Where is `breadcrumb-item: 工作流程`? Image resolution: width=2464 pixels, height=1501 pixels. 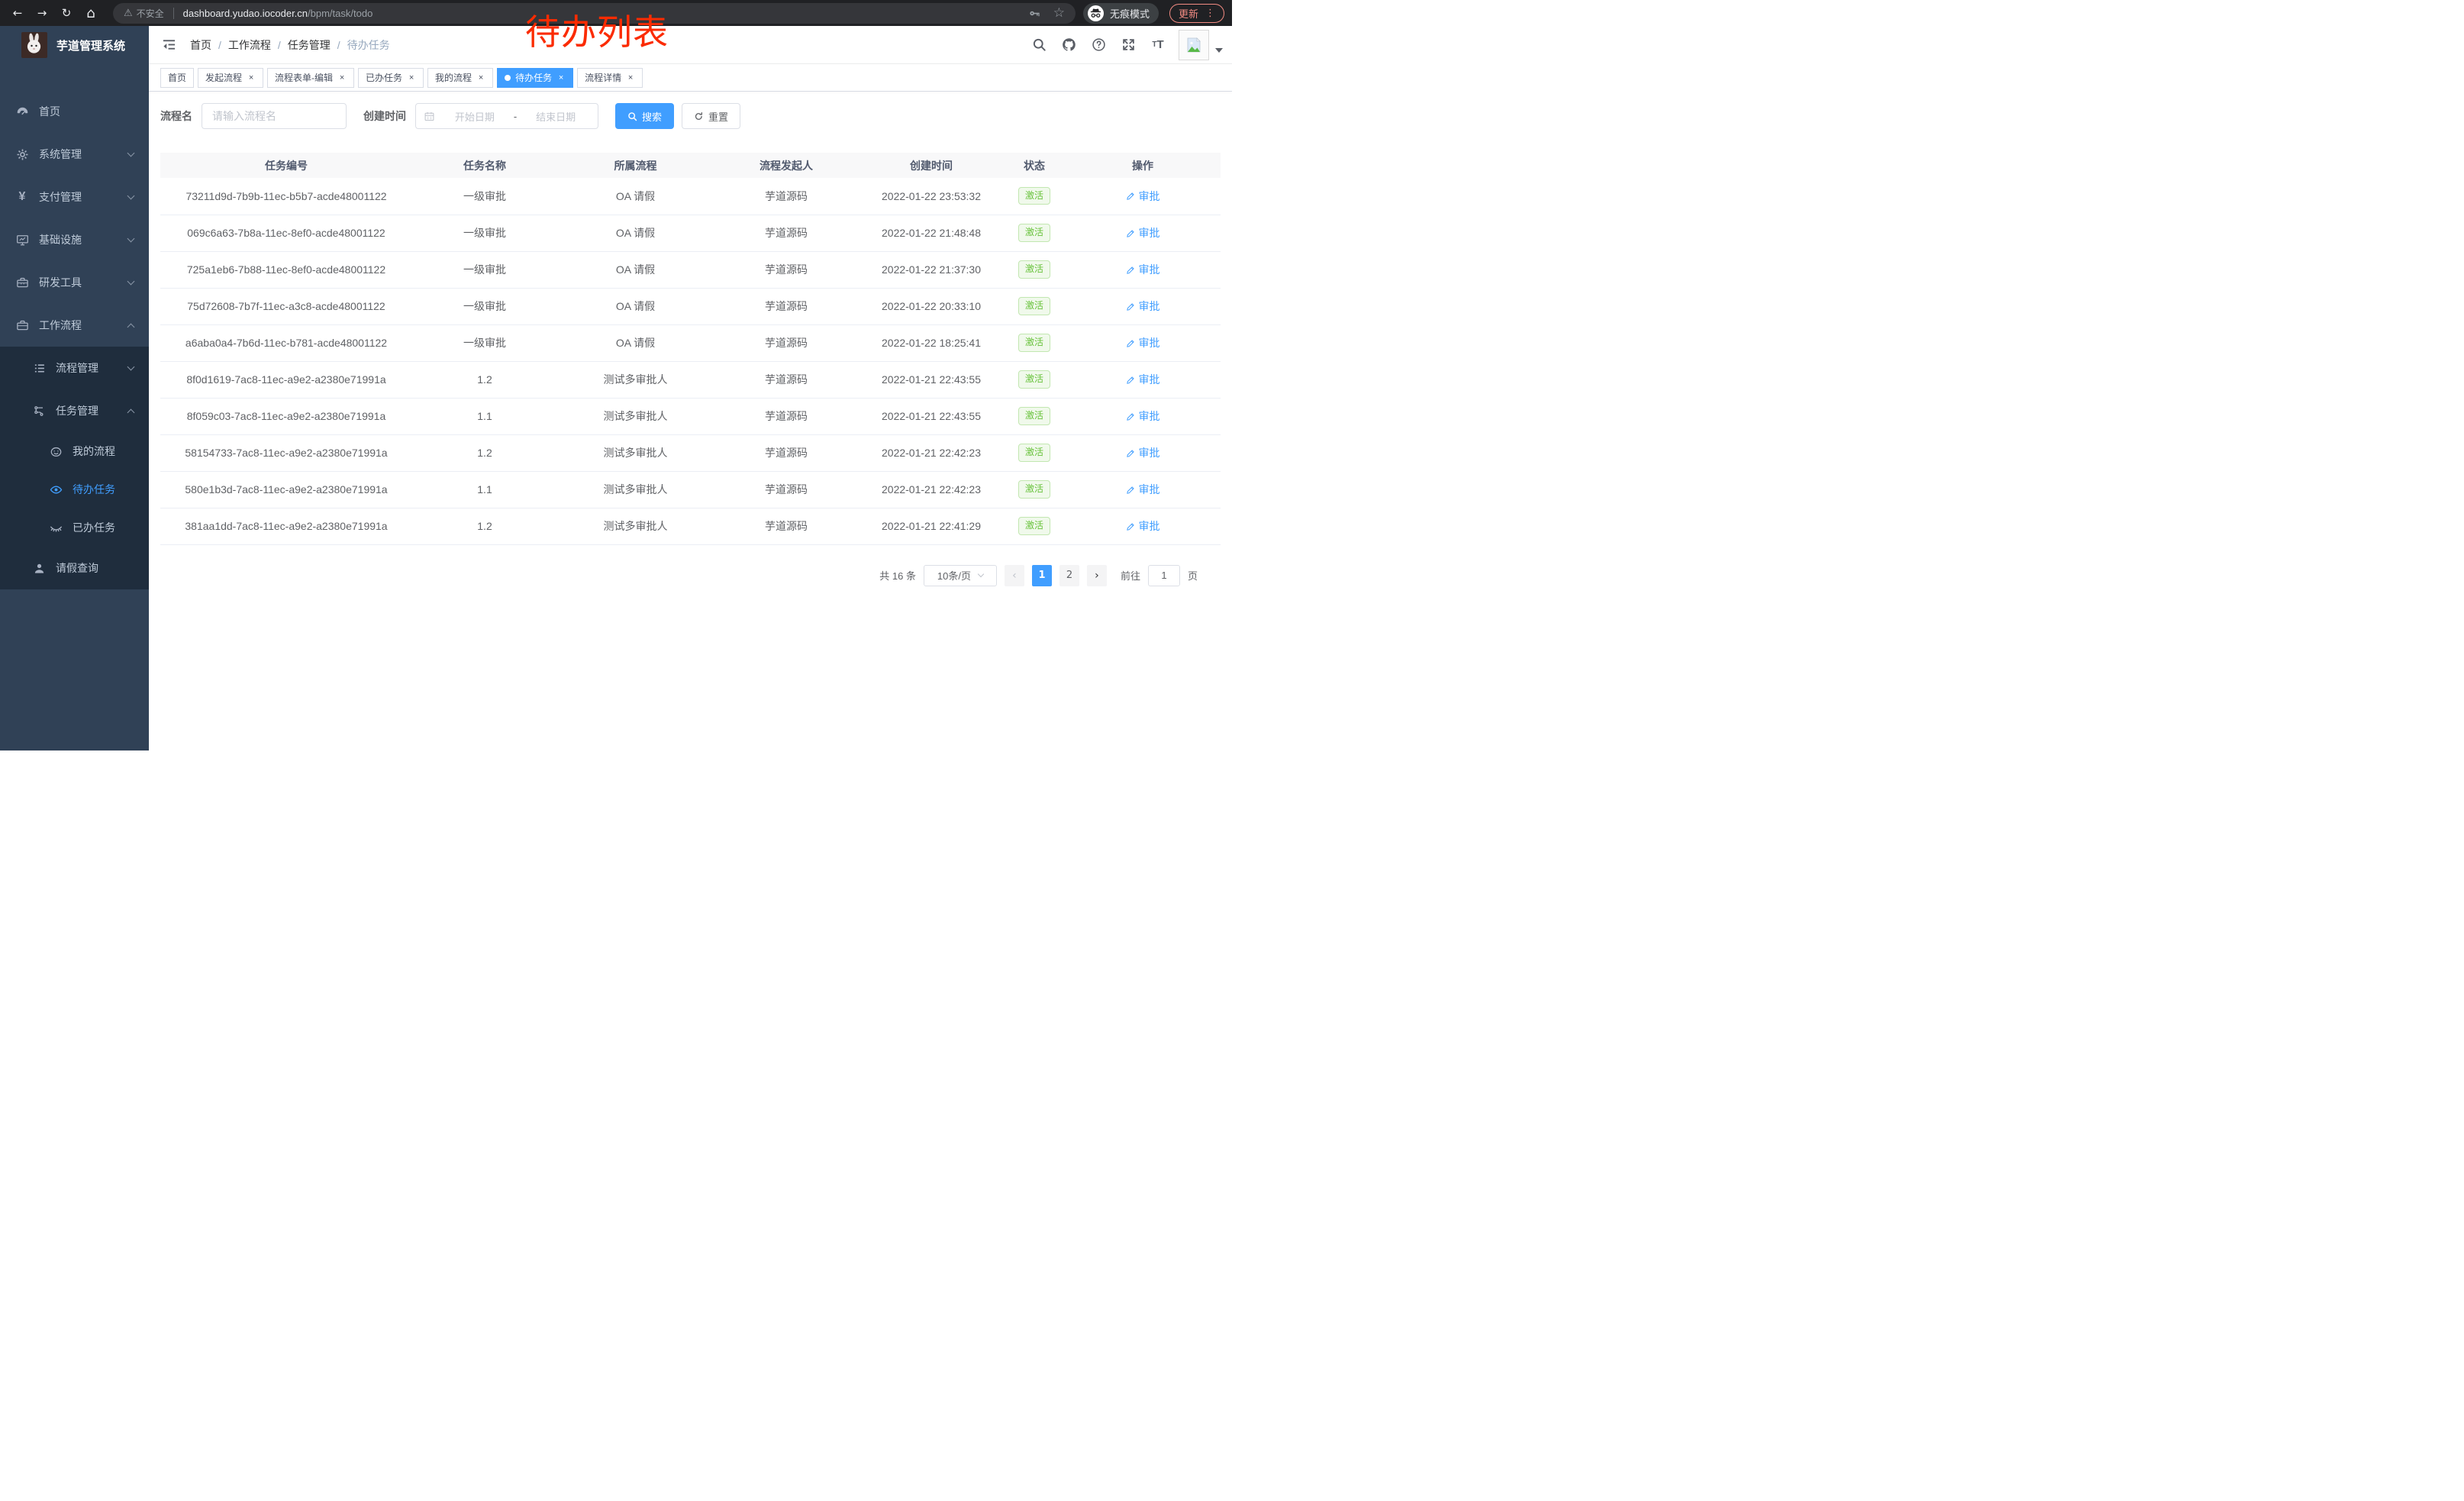 breadcrumb-item: 工作流程 is located at coordinates (249, 44).